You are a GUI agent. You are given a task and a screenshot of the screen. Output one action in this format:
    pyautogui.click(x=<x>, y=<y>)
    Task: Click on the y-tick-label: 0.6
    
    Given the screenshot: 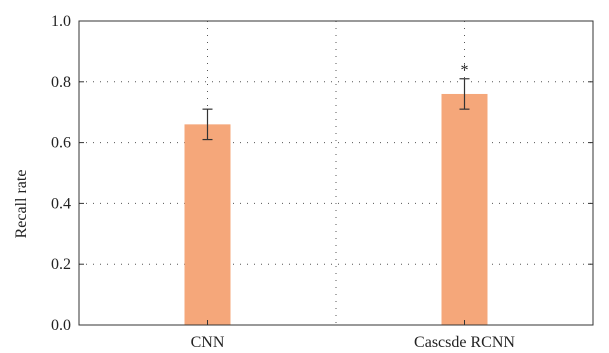 What is the action you would take?
    pyautogui.click(x=61, y=143)
    